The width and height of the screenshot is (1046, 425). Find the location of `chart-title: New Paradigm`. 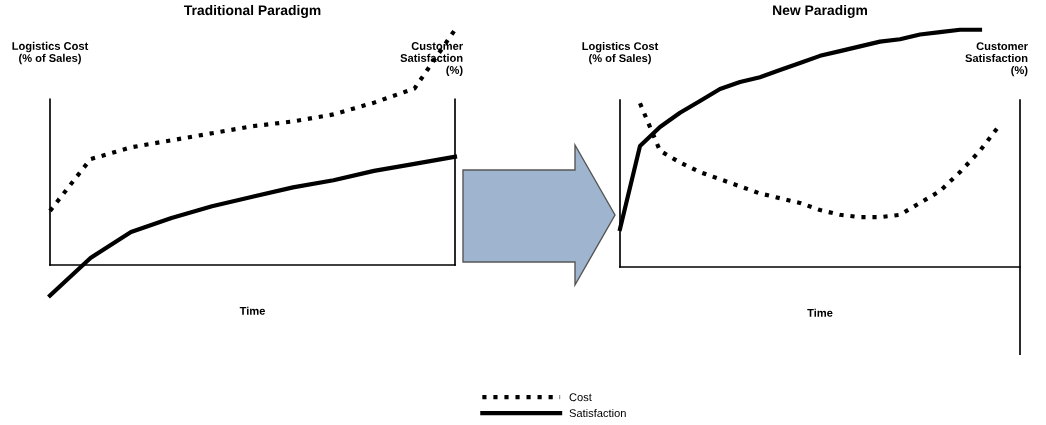

chart-title: New Paradigm is located at coordinates (820, 11).